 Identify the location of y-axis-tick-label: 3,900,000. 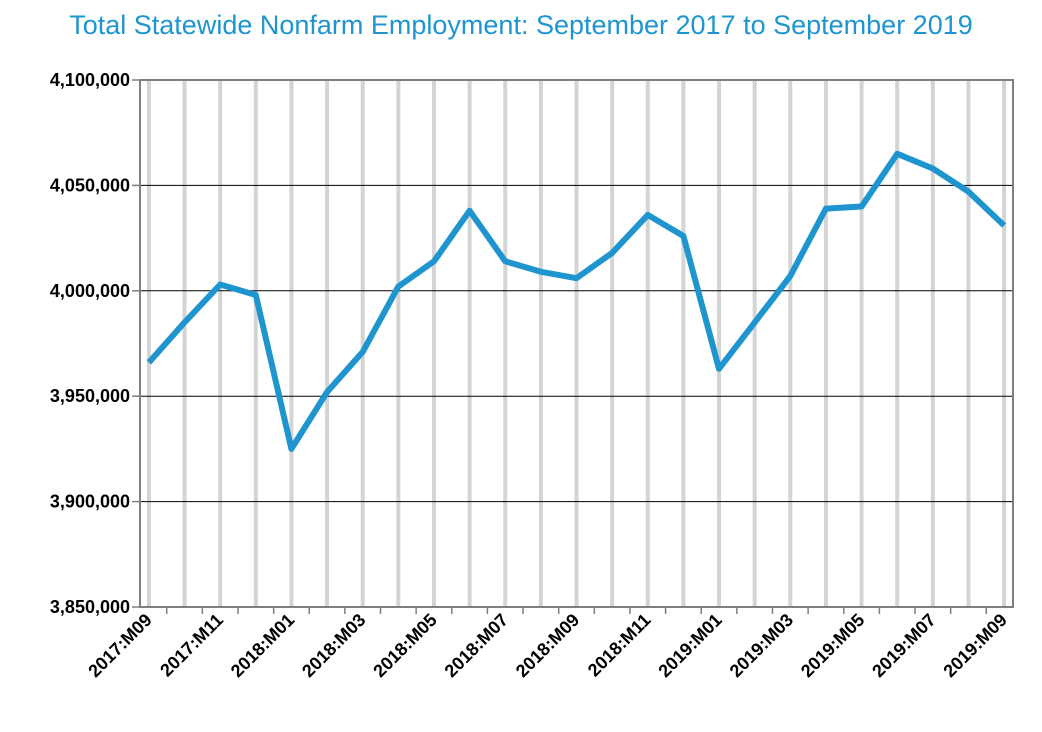
(90, 502).